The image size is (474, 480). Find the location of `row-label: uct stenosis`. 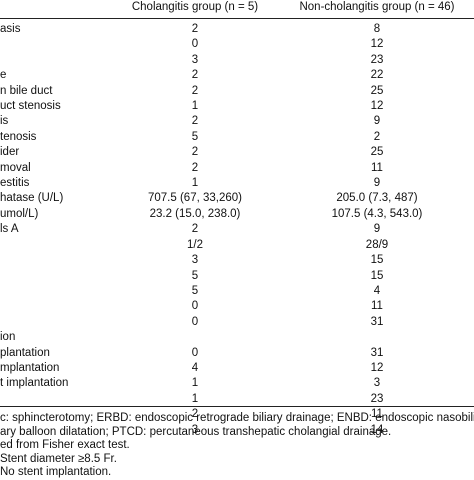

row-label: uct stenosis is located at coordinates (30, 106).